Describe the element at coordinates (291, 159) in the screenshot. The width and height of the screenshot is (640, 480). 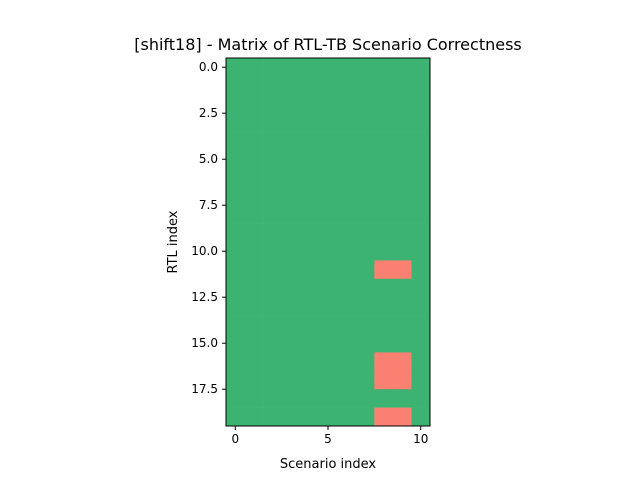
I see `heatmap-cell-r5-c3` at that location.